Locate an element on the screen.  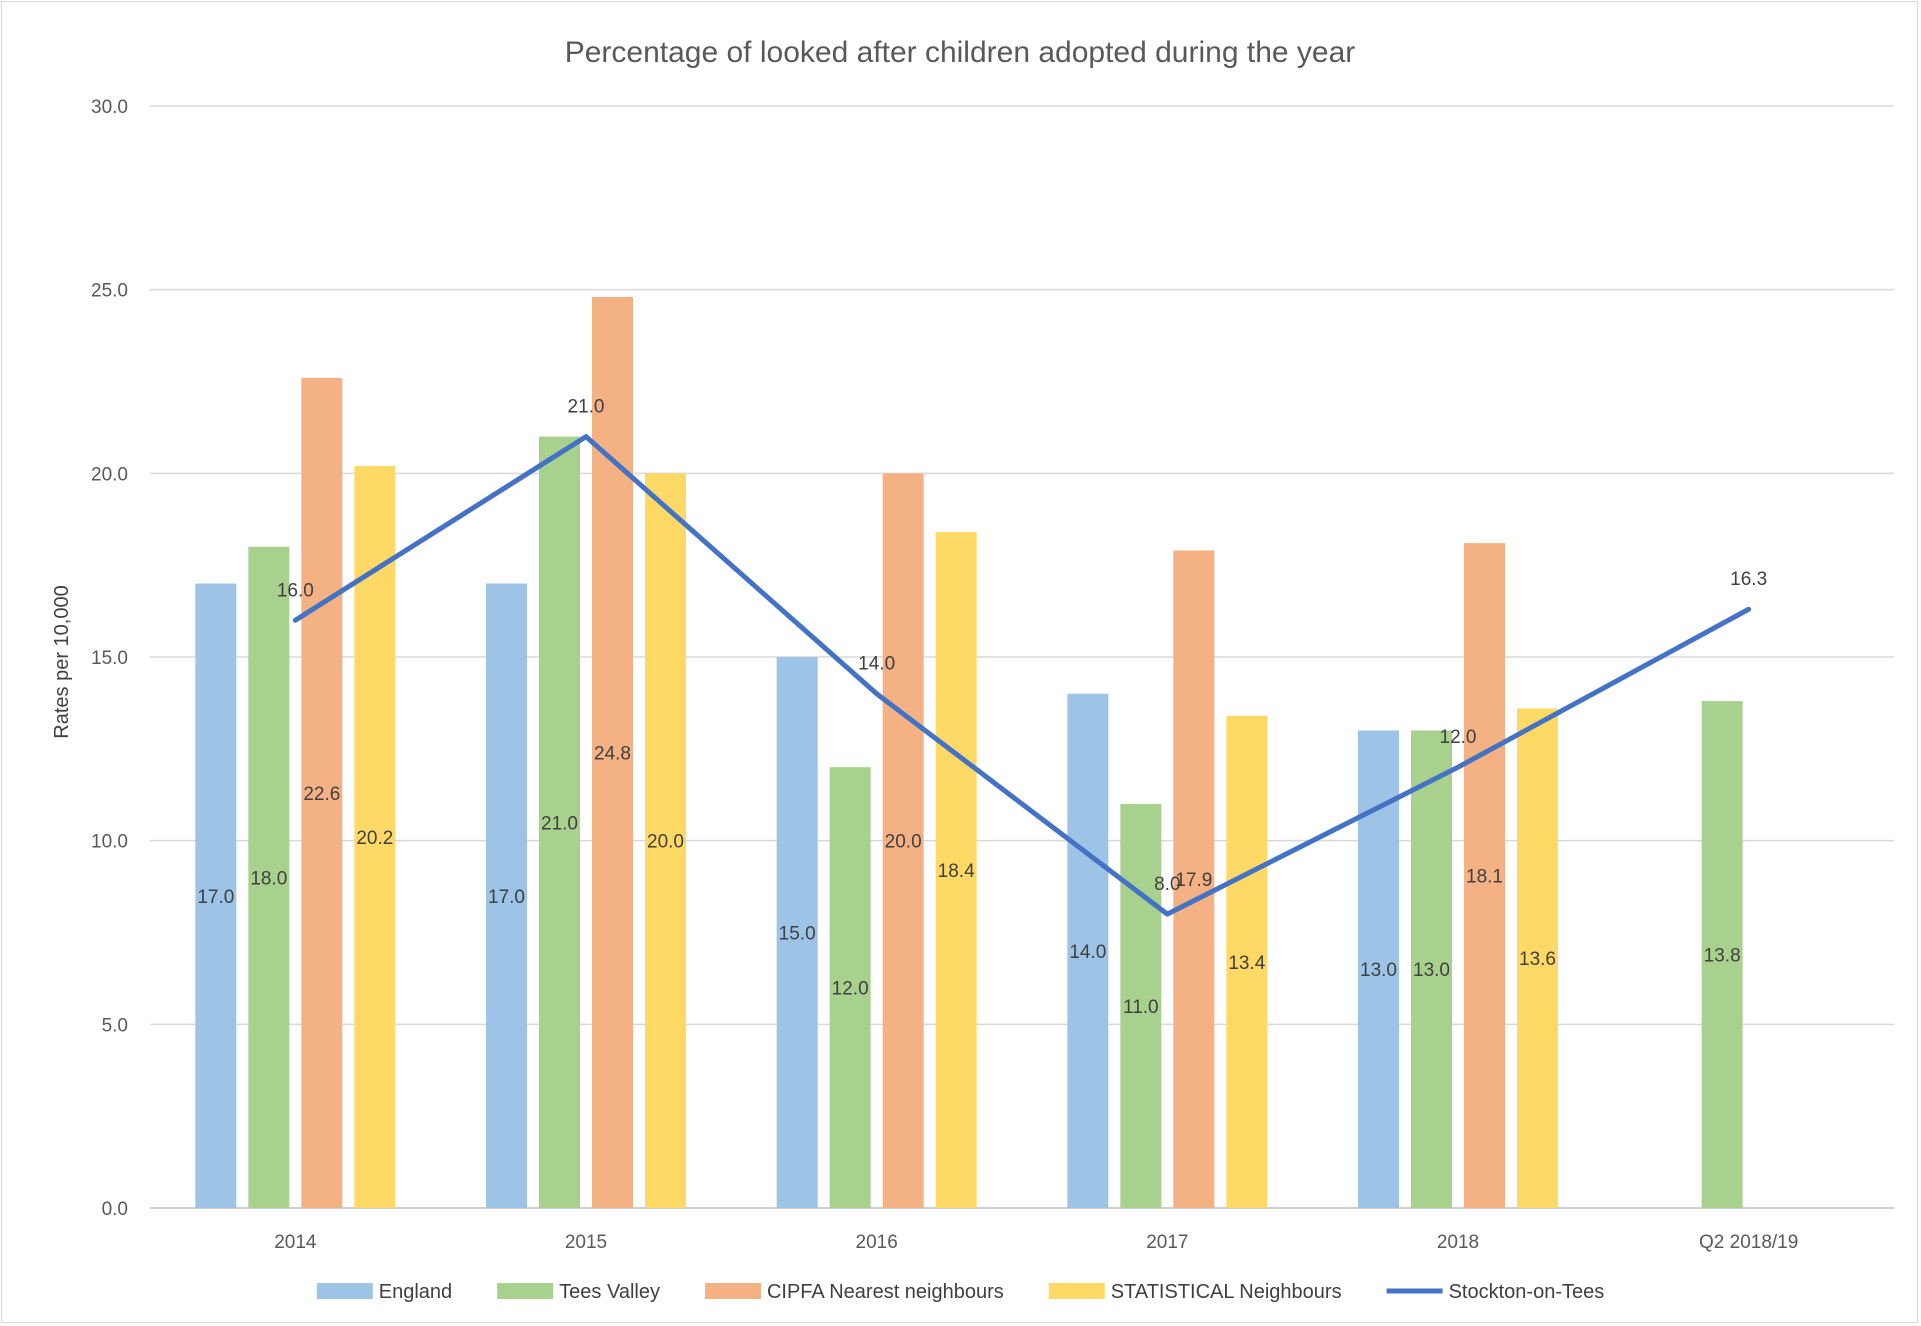
y-tick-label: 10.0 is located at coordinates (109, 842).